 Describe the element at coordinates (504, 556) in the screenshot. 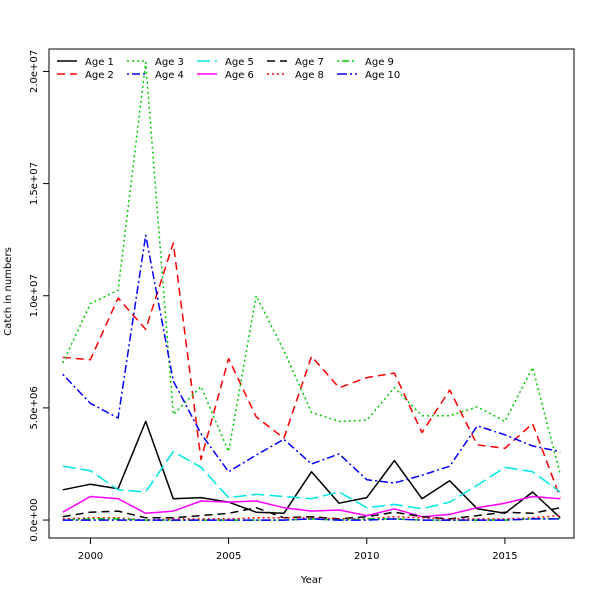

I see `x-tick-label: 2015` at that location.